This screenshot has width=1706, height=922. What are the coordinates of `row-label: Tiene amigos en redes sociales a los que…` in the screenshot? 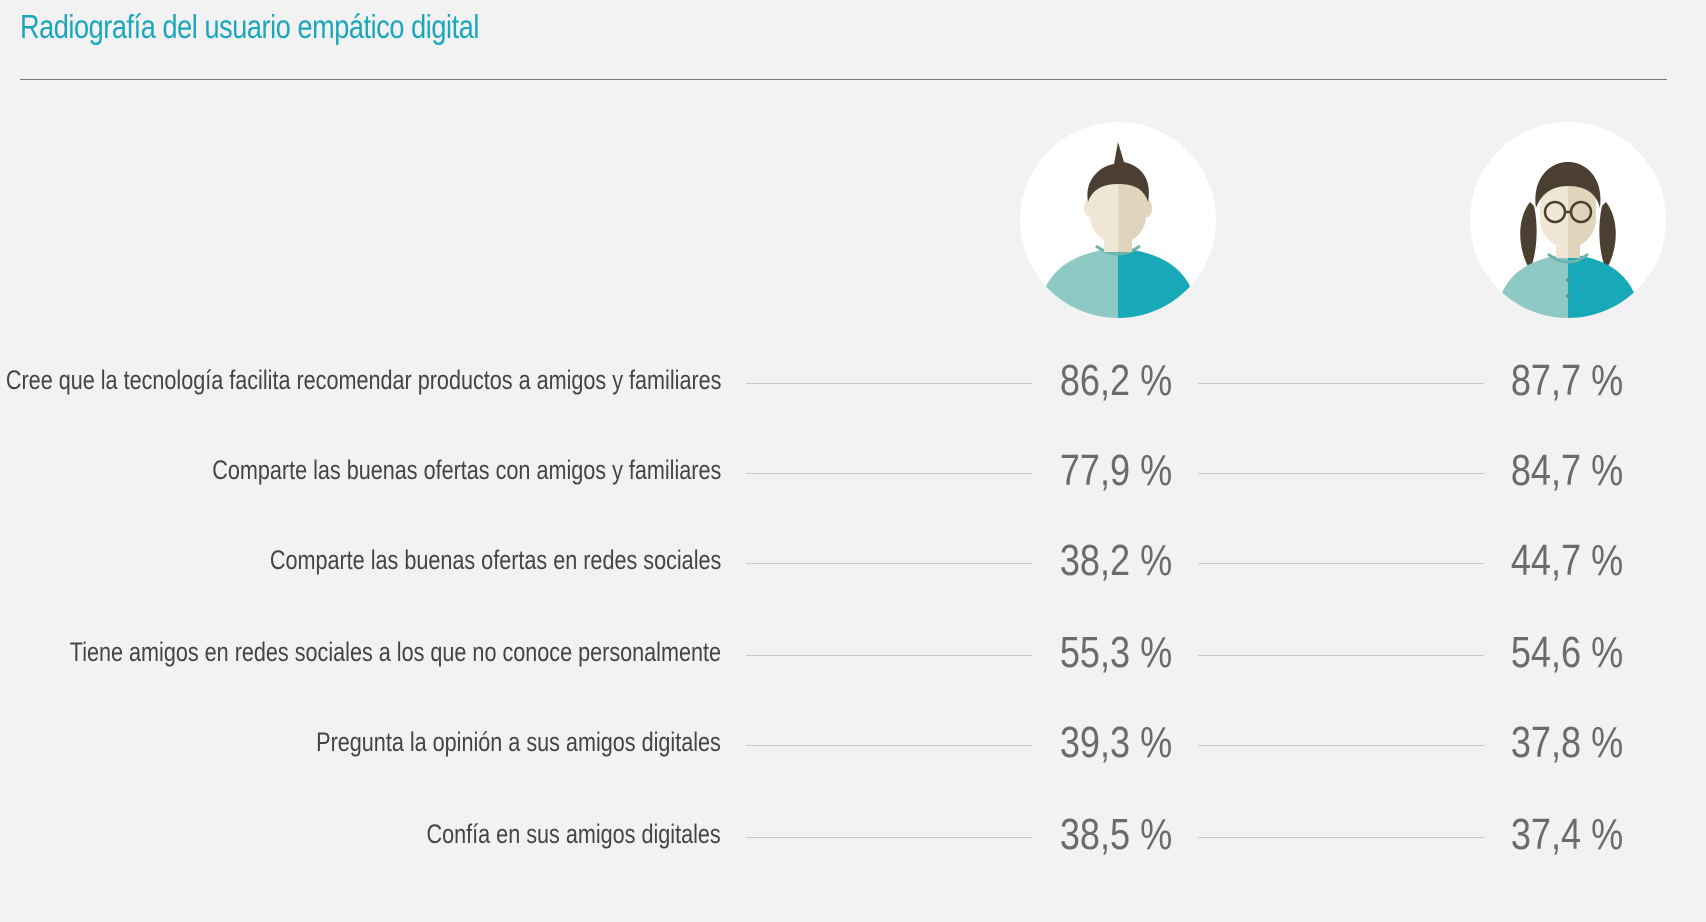 It's located at (395, 652).